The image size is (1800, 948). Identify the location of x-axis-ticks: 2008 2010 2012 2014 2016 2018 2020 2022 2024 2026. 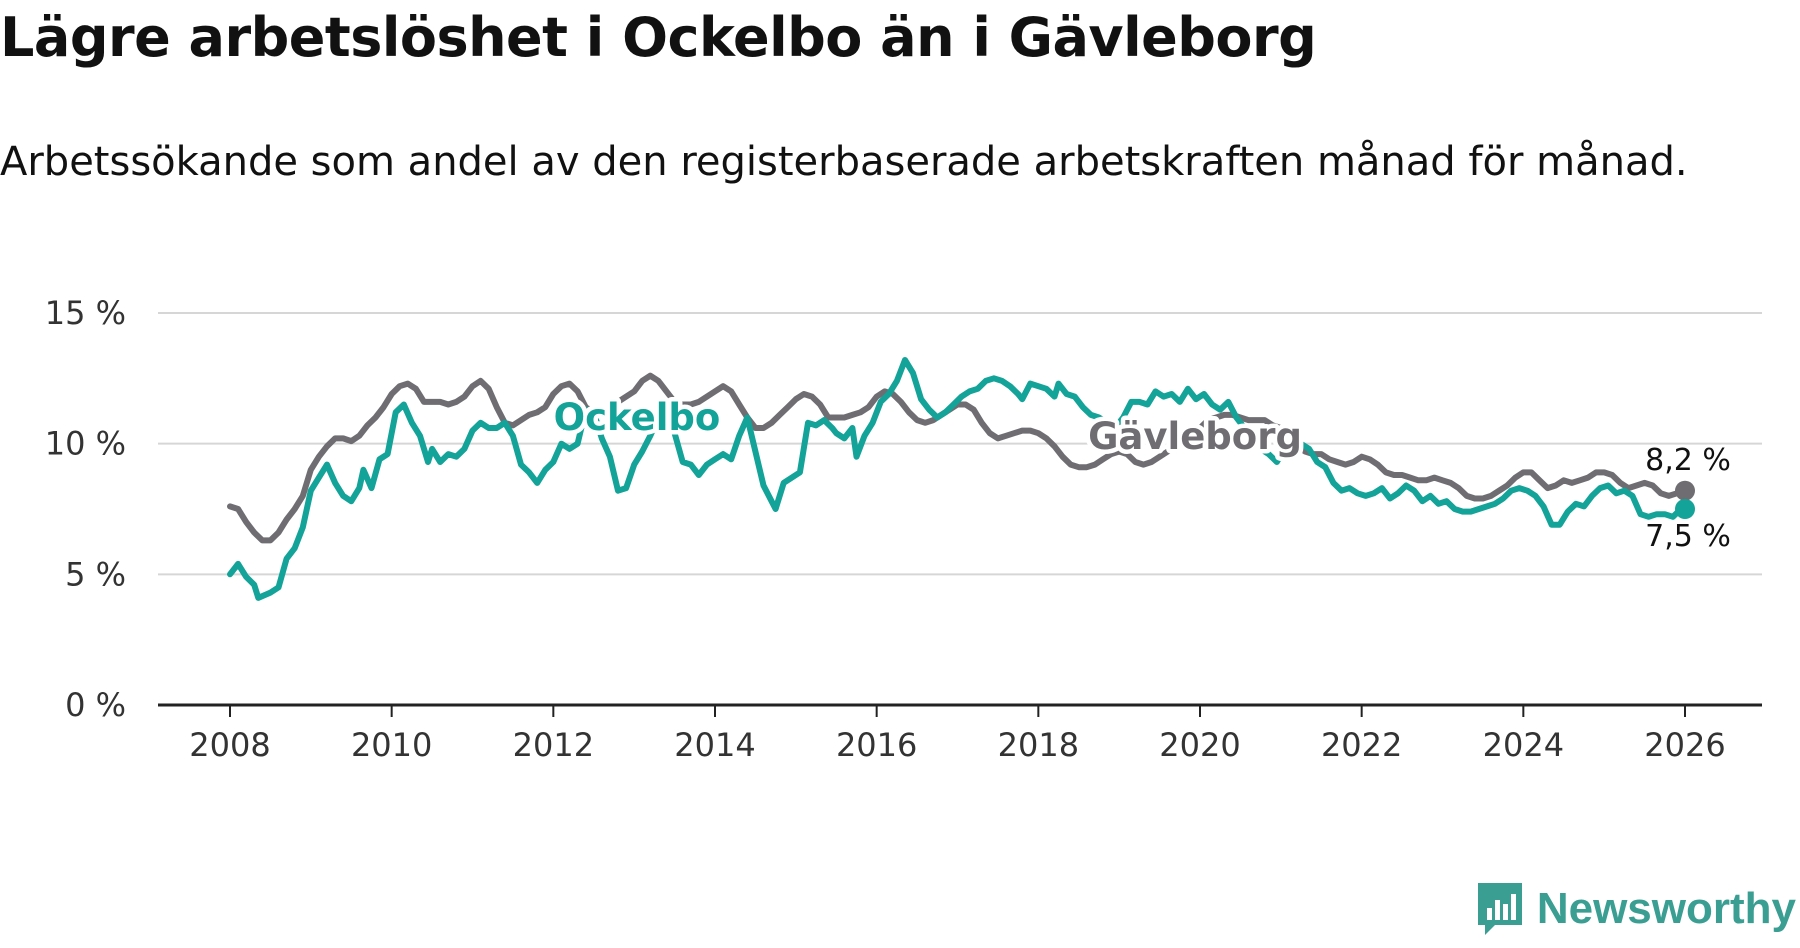
(957, 734).